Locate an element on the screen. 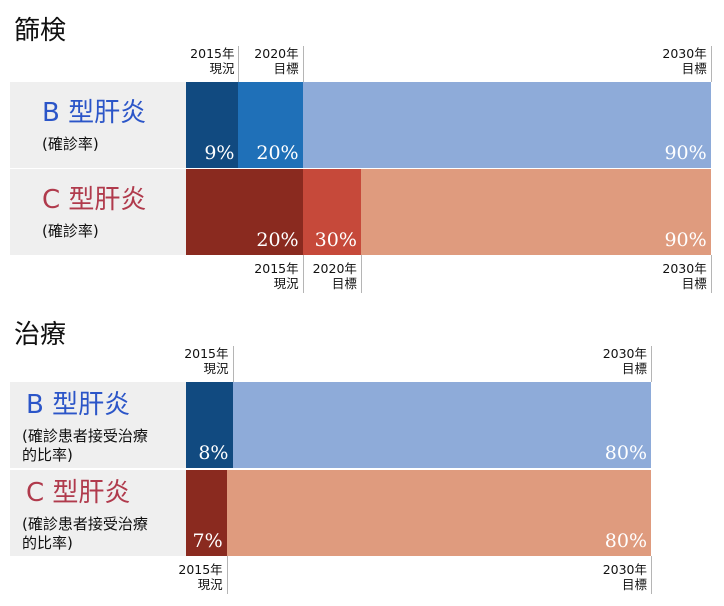  screening-hepc-value-label-2: 30% is located at coordinates (335, 240).